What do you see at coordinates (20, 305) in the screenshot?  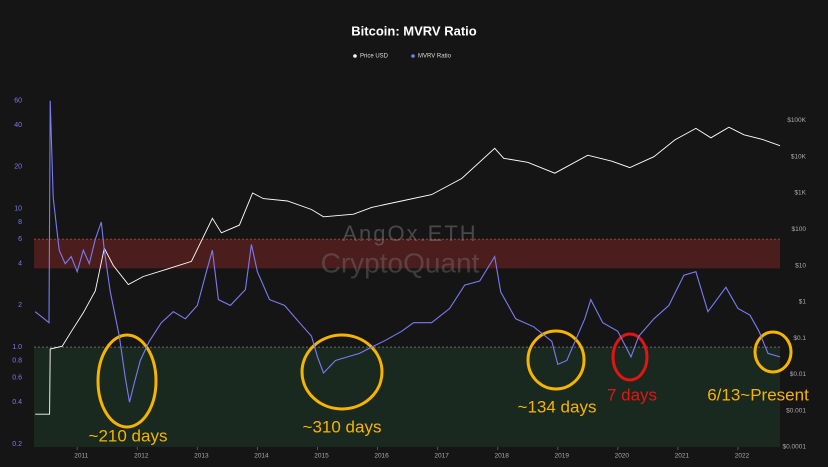 I see `y-tick-label: 2` at bounding box center [20, 305].